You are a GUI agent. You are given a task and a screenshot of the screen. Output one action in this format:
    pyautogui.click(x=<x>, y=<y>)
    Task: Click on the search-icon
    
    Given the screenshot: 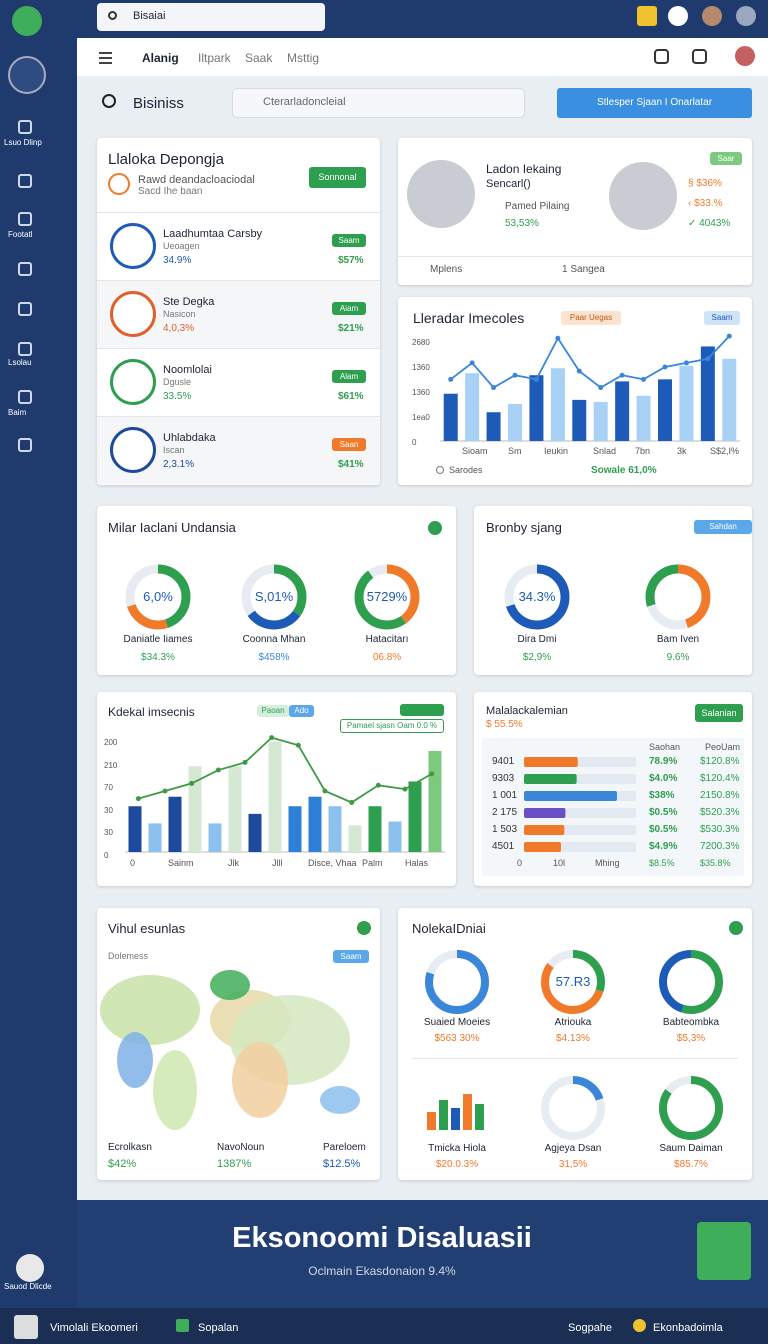 What is the action you would take?
    pyautogui.click(x=112, y=15)
    